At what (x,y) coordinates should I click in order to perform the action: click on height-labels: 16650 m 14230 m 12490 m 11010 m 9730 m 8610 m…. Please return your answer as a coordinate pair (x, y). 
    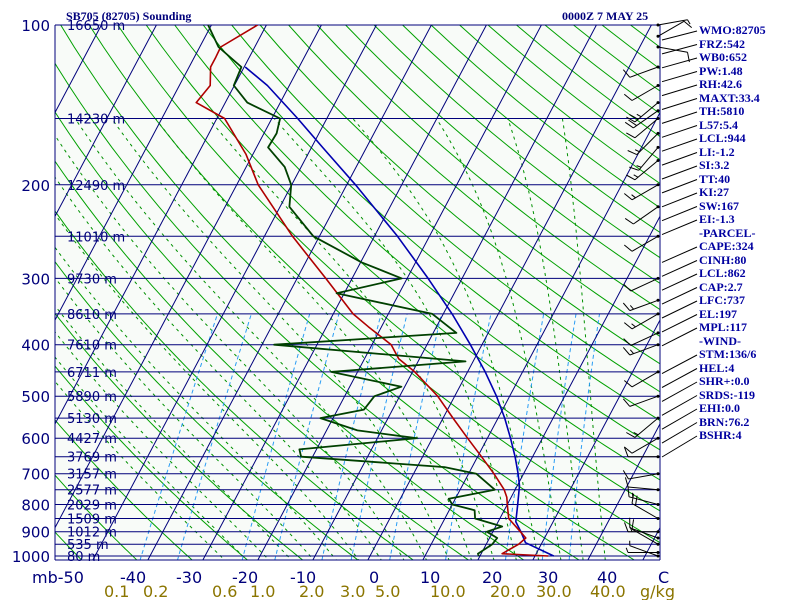
    Looking at the image, I should click on (96, 292).